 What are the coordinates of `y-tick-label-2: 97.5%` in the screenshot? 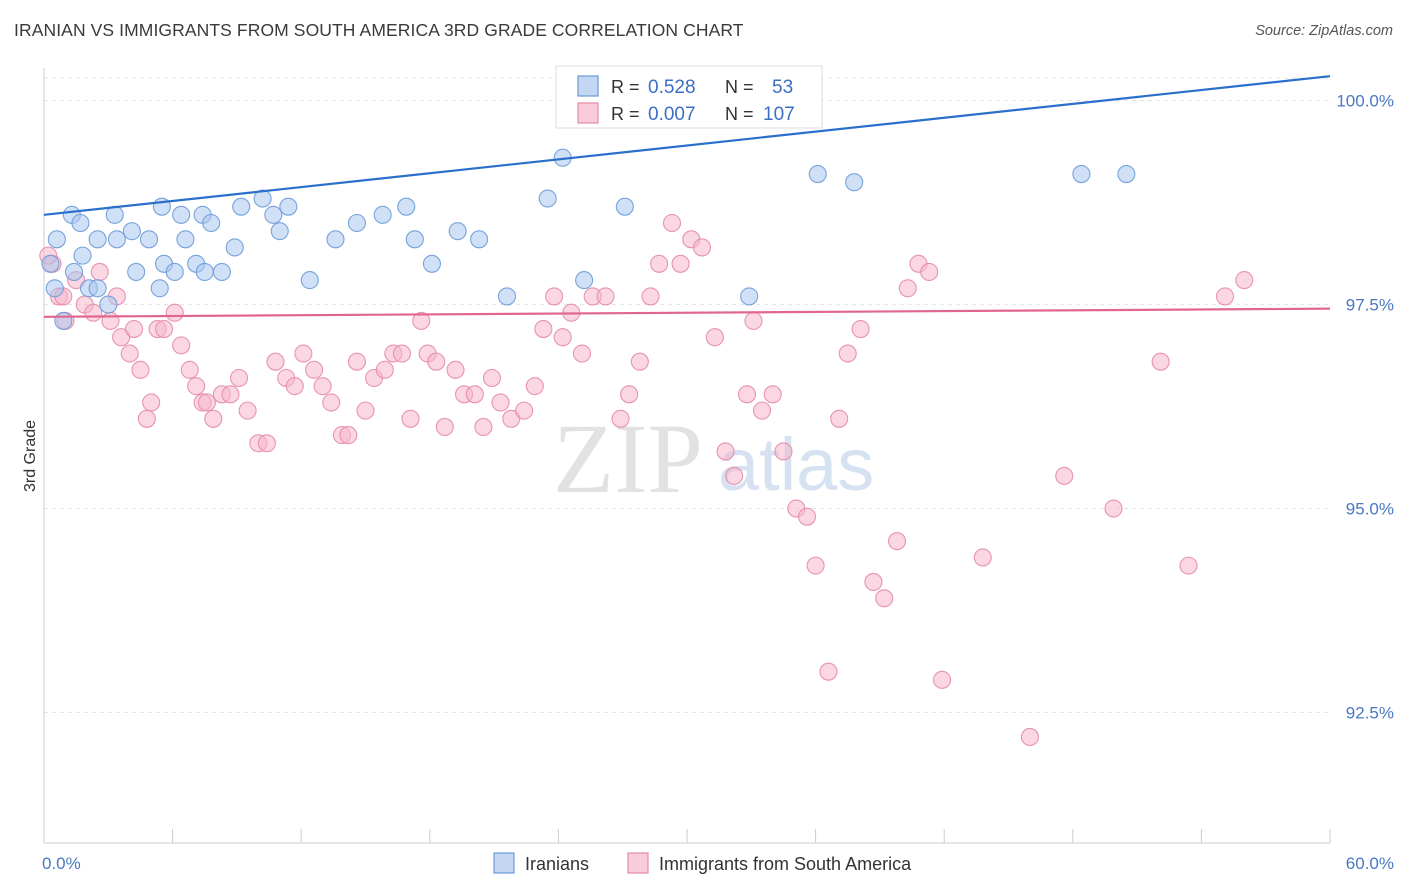 It's located at (1370, 305).